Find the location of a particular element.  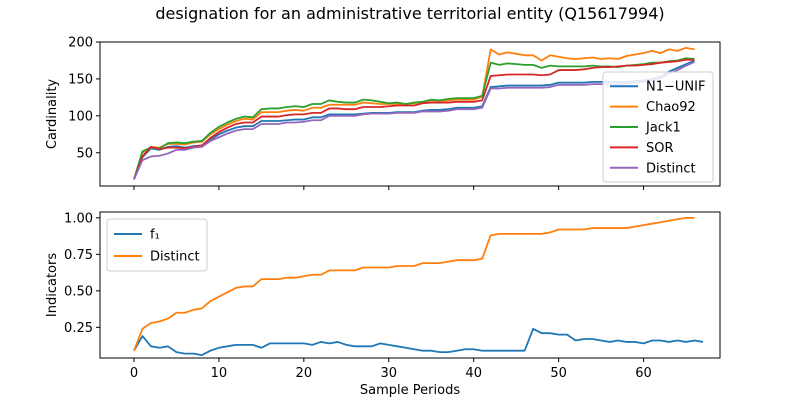

legend-label: Jack1 is located at coordinates (663, 128).